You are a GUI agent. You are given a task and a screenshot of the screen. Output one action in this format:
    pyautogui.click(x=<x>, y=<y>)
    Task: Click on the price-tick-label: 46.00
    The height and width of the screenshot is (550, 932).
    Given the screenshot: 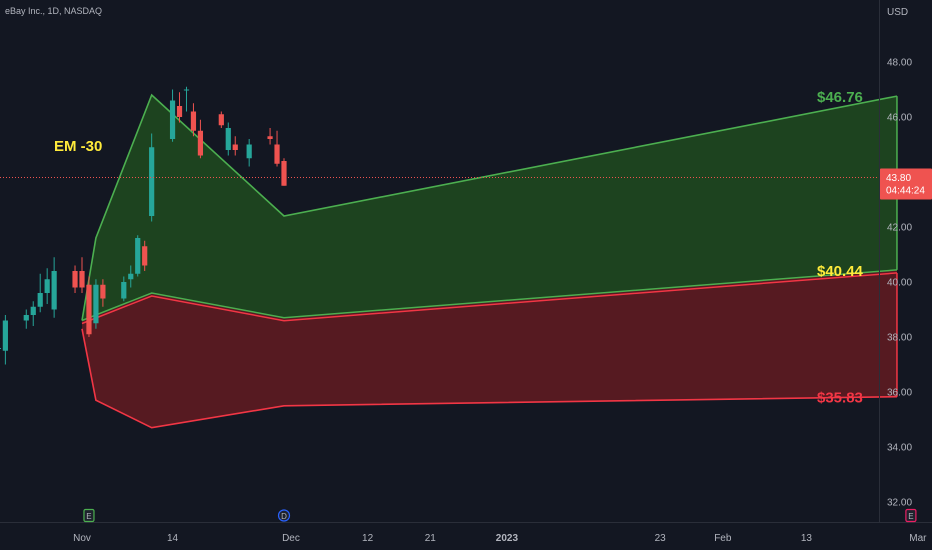 What is the action you would take?
    pyautogui.click(x=899, y=118)
    